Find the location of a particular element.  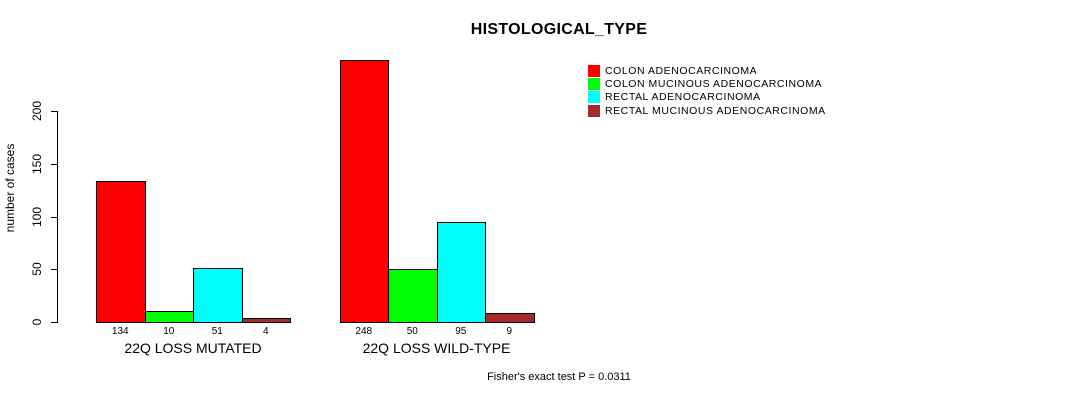

legend-row: RECTAL ADENOCARCINOMA is located at coordinates (707, 97).